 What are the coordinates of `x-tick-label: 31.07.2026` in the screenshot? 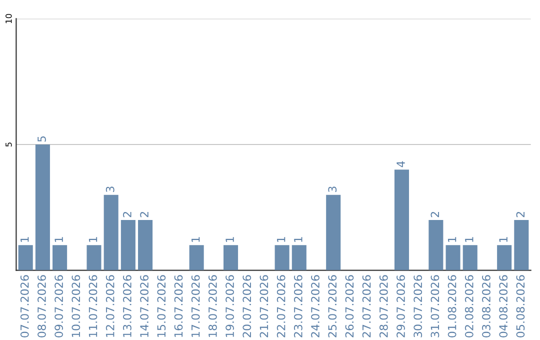 It's located at (435, 306).